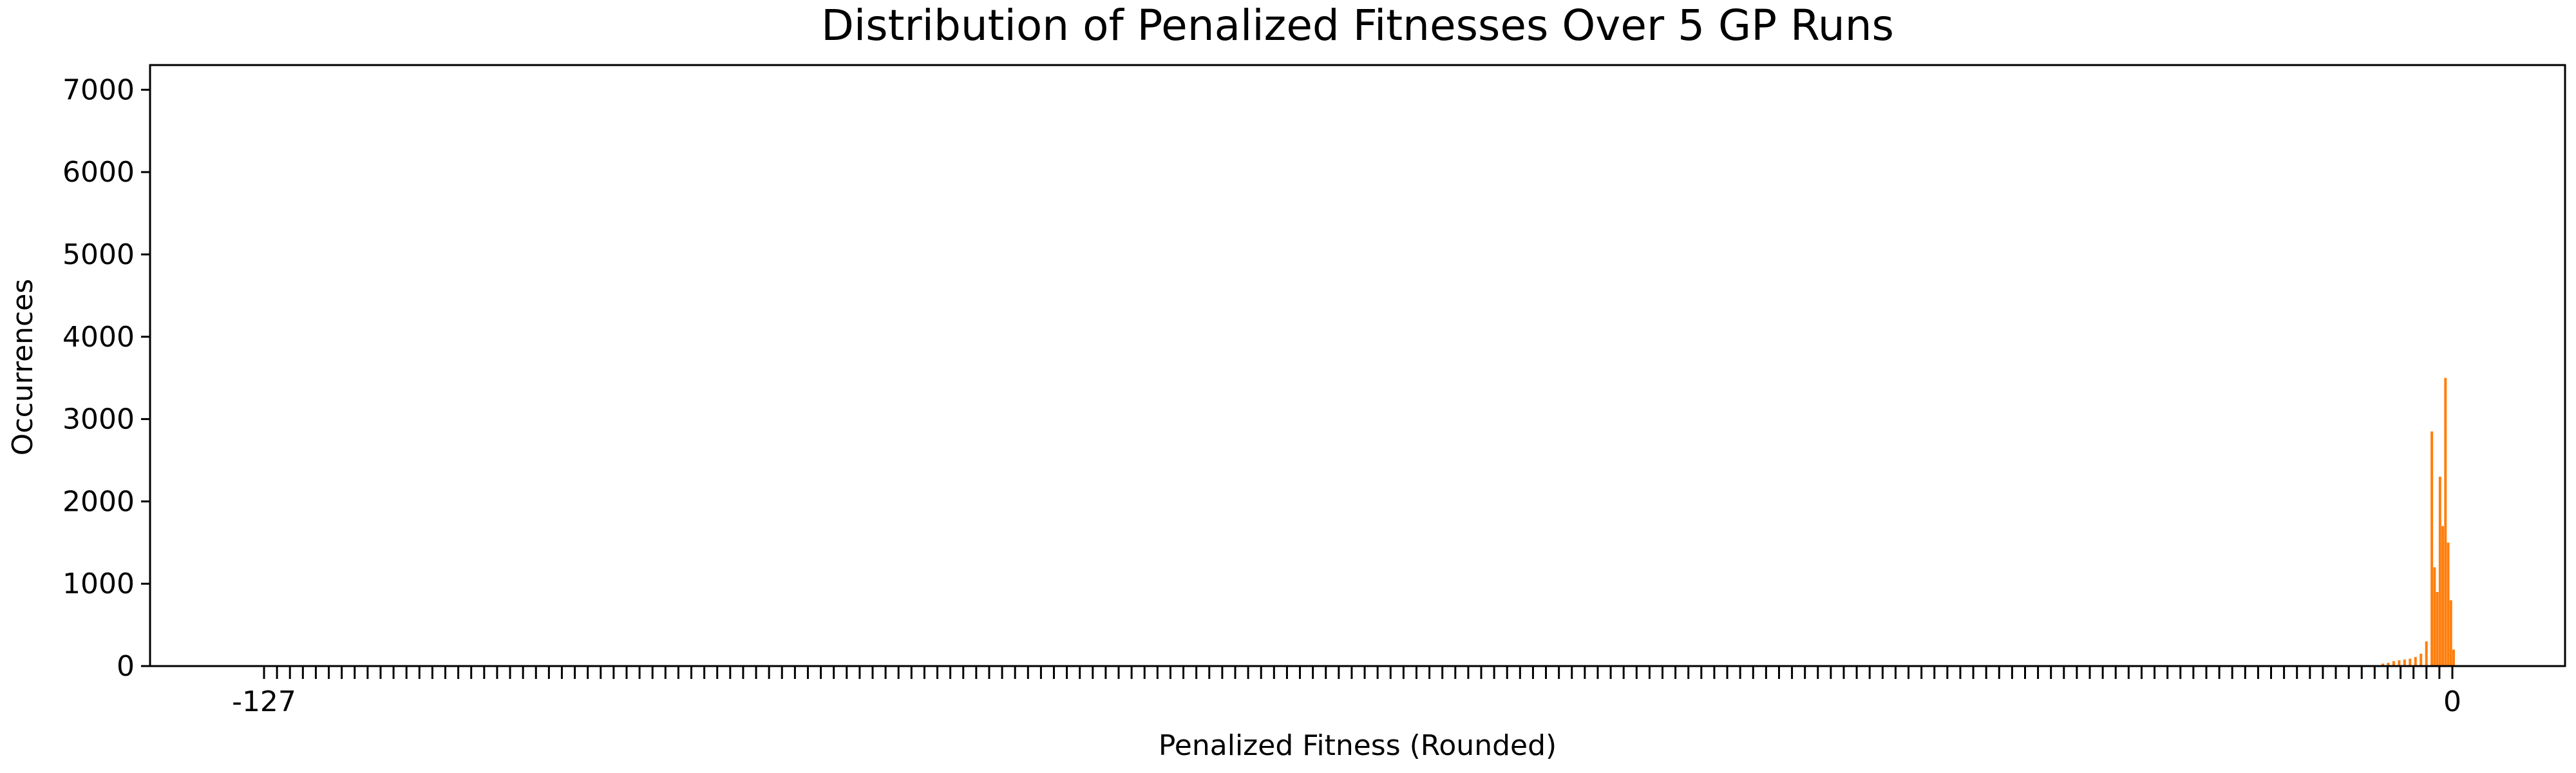 This screenshot has height=773, width=2576. What do you see at coordinates (126, 666) in the screenshot?
I see `y-tick-label: 0` at bounding box center [126, 666].